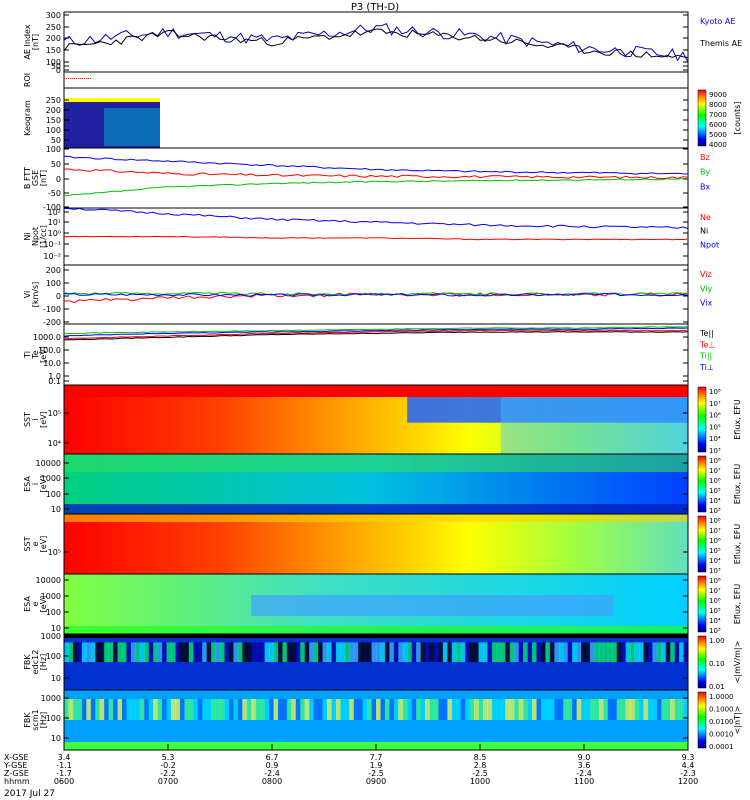 The height and width of the screenshot is (800, 750). I want to click on bottom-axis-value: -2.5, so click(376, 773).